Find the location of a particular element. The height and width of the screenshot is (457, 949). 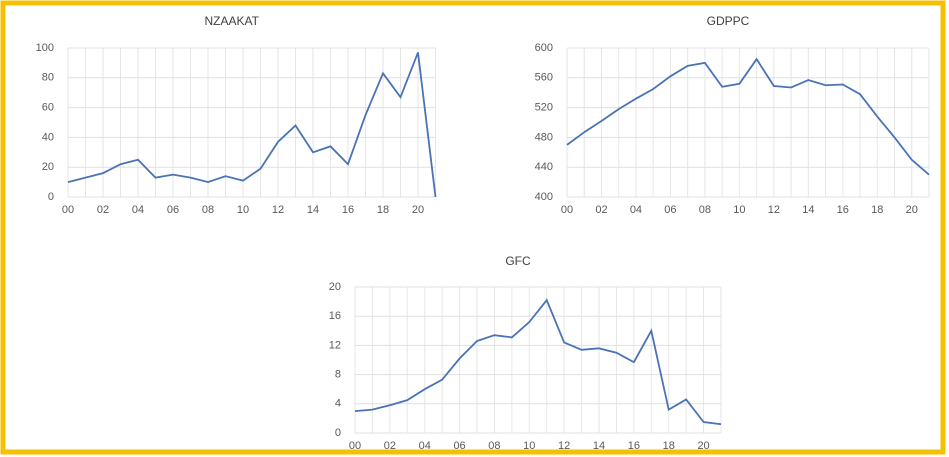

y-tick-label: 8 is located at coordinates (338, 375).